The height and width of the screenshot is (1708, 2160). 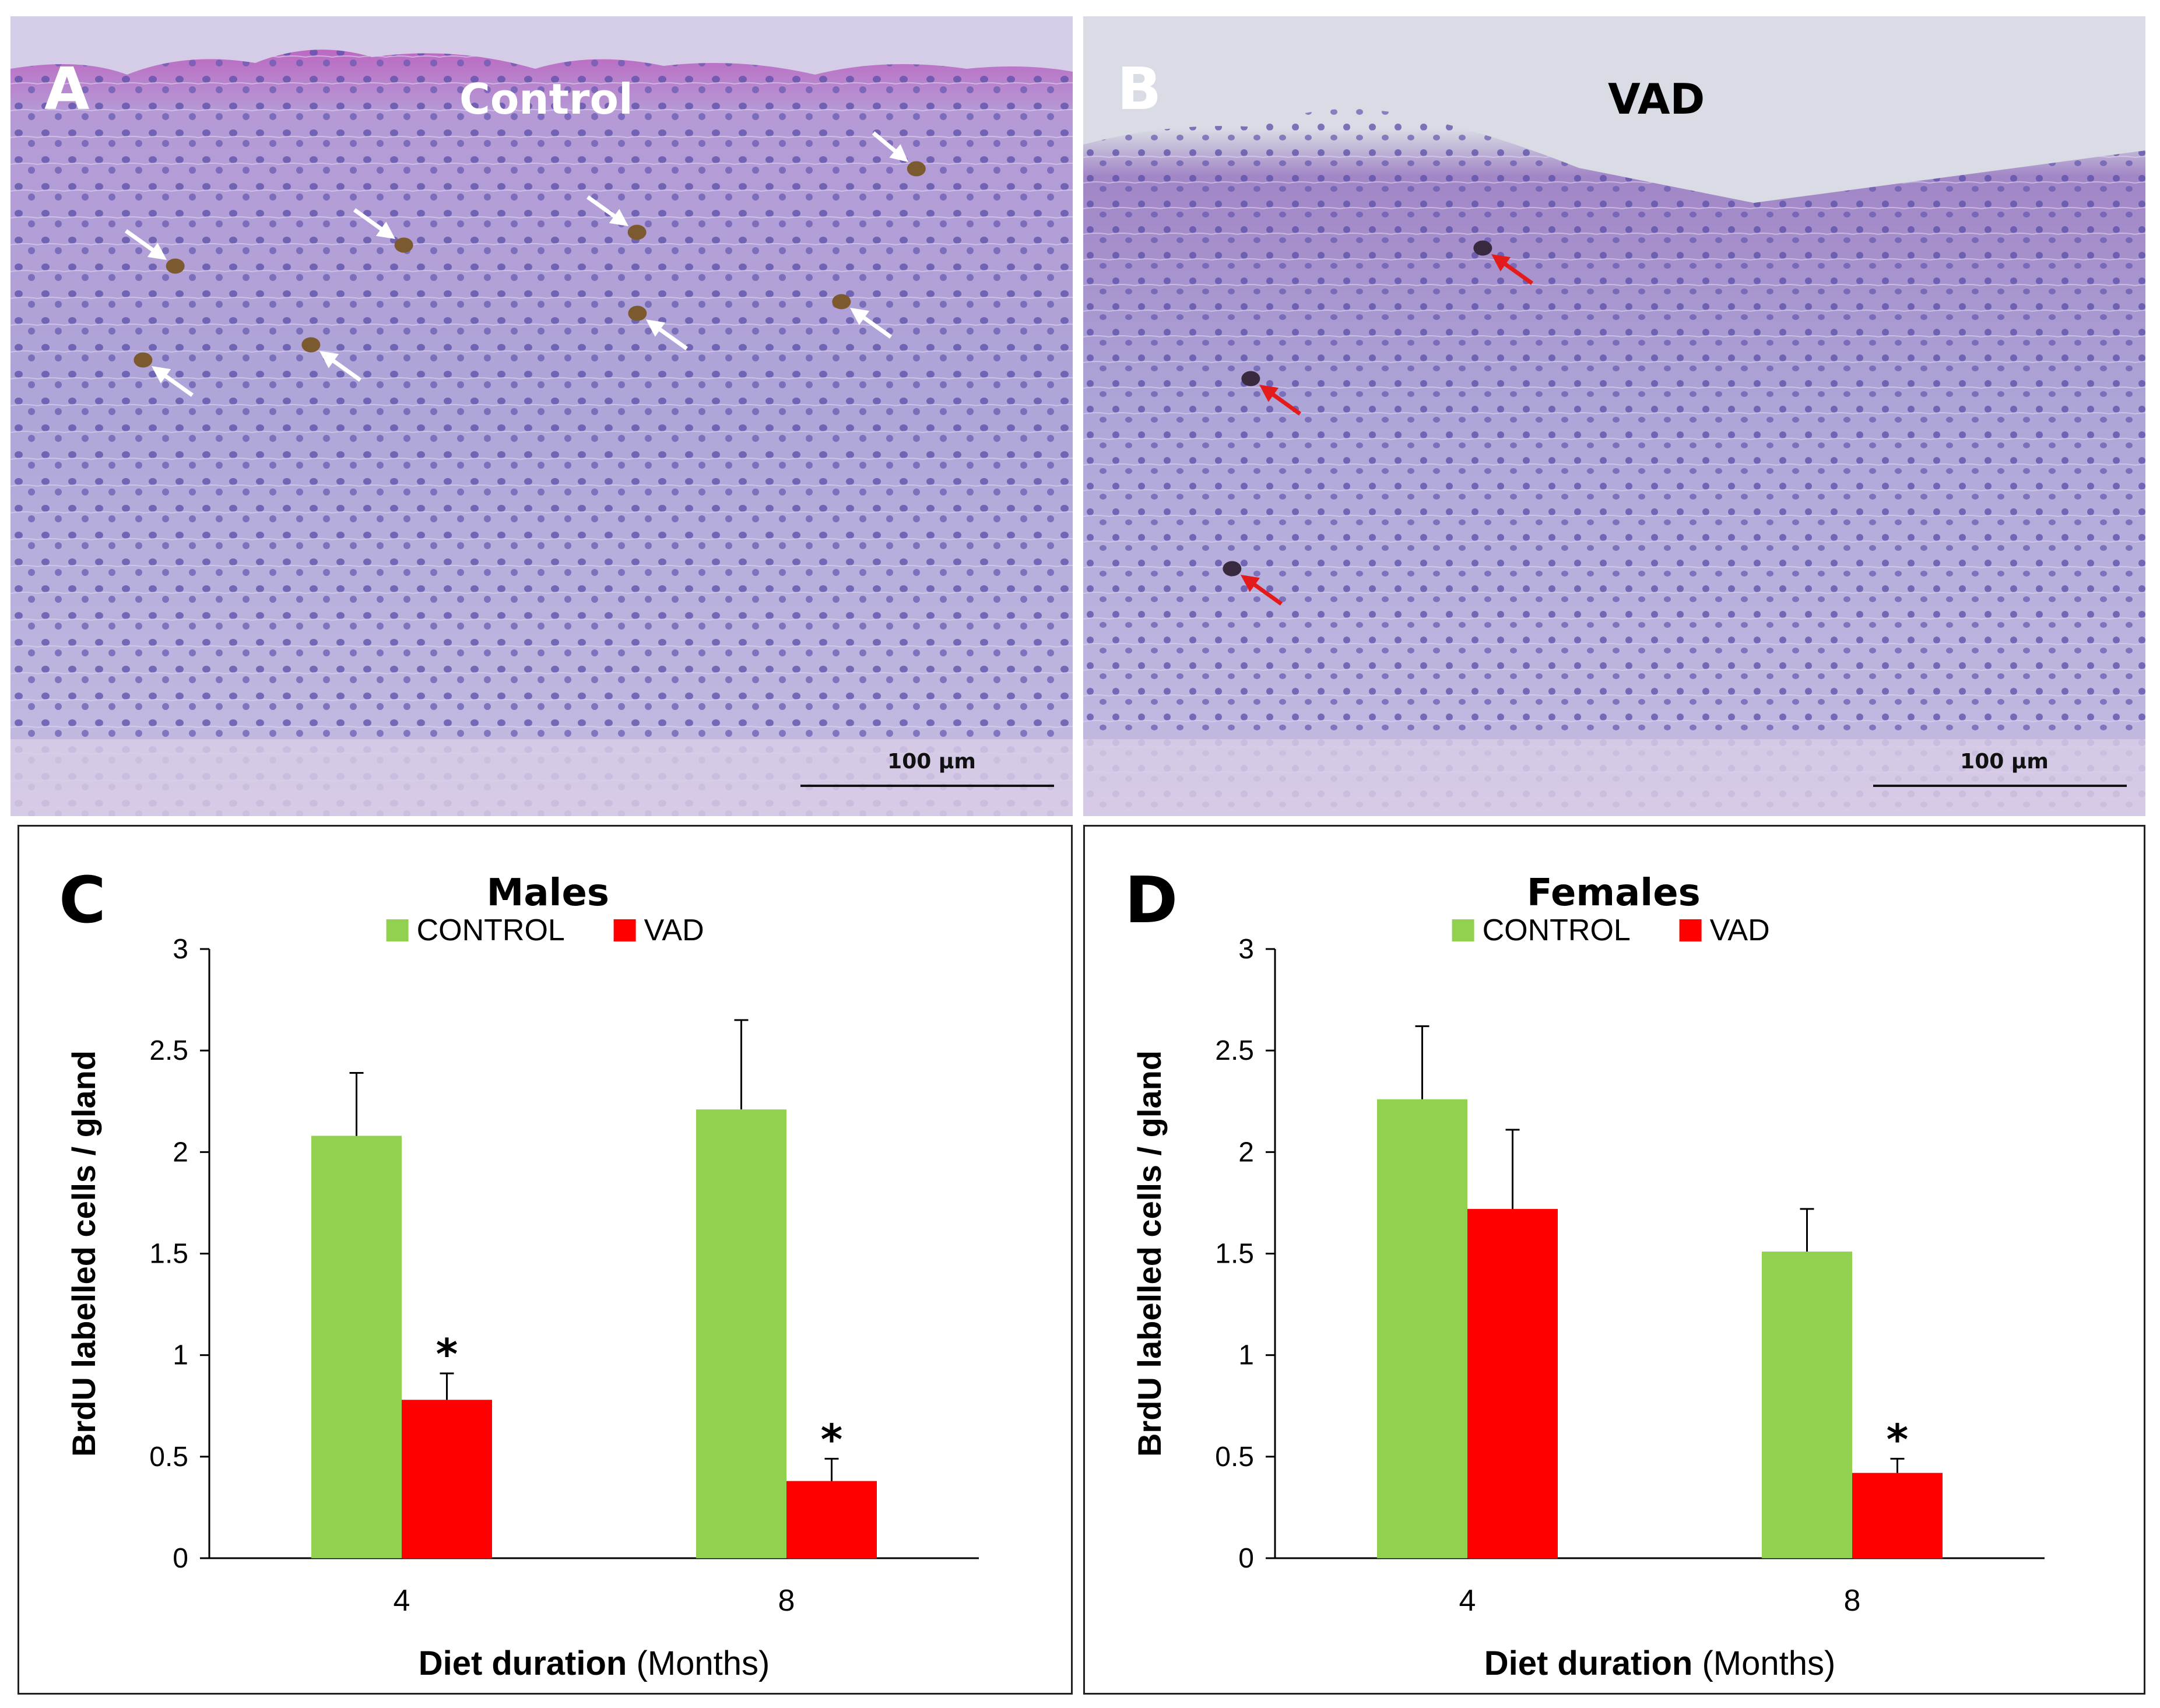 What do you see at coordinates (1151, 900) in the screenshot?
I see `panel-letter-d: D` at bounding box center [1151, 900].